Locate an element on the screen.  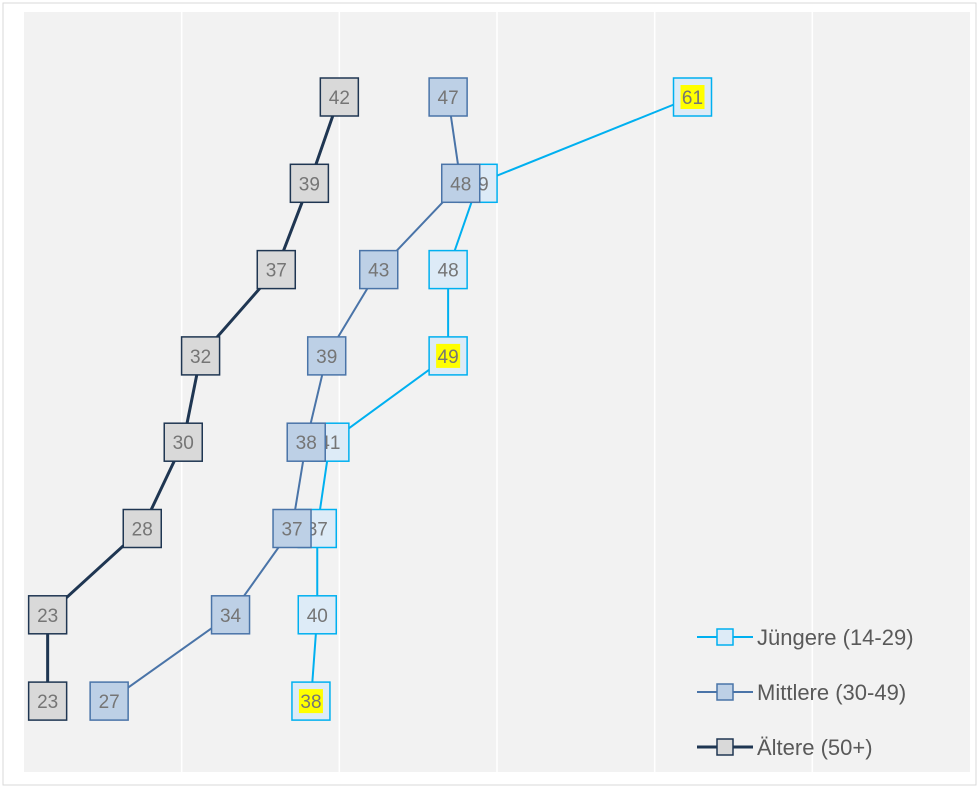
data-label: 47 is located at coordinates (448, 98).